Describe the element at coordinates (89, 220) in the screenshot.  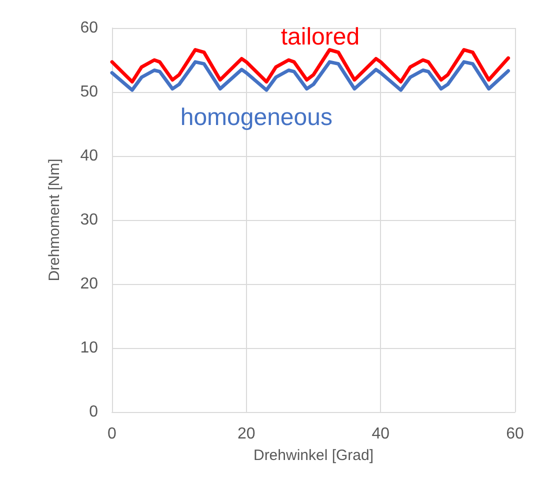
I see `y-tick-label: 30` at that location.